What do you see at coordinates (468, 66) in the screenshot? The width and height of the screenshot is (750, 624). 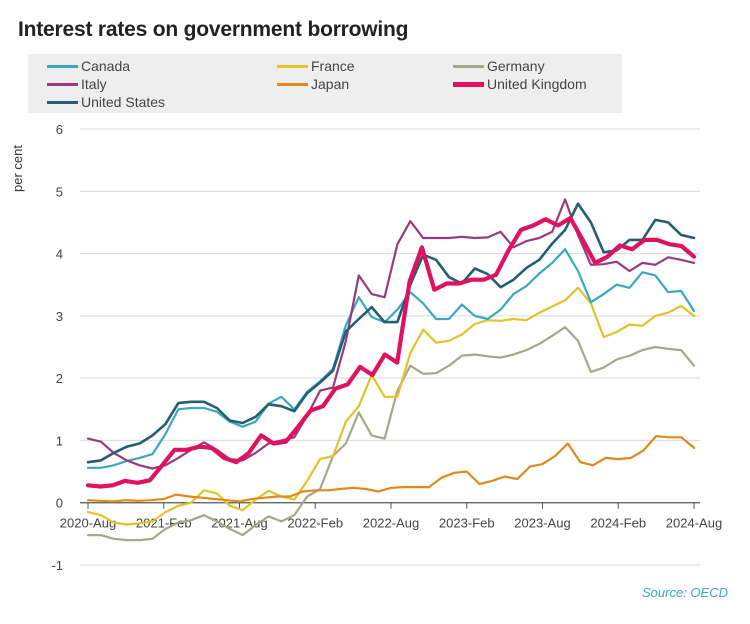 I see `legend-swatch-germany` at bounding box center [468, 66].